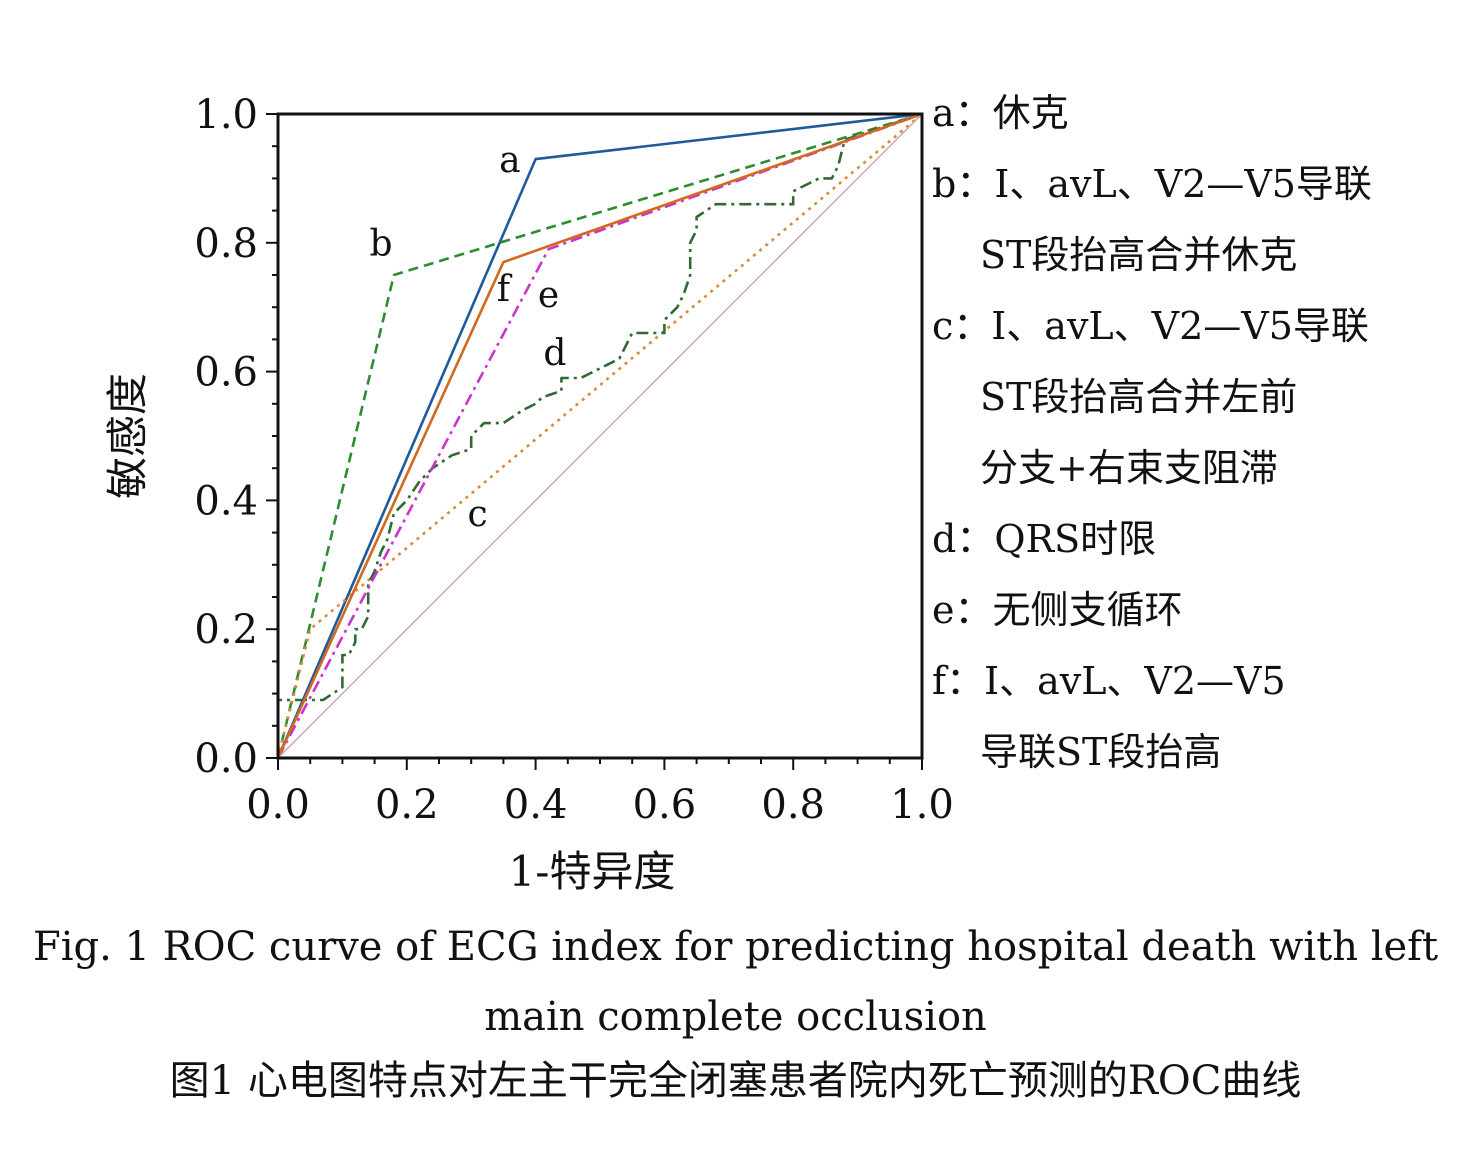  Describe the element at coordinates (278, 805) in the screenshot. I see `x-tick-label: 0.0` at that location.